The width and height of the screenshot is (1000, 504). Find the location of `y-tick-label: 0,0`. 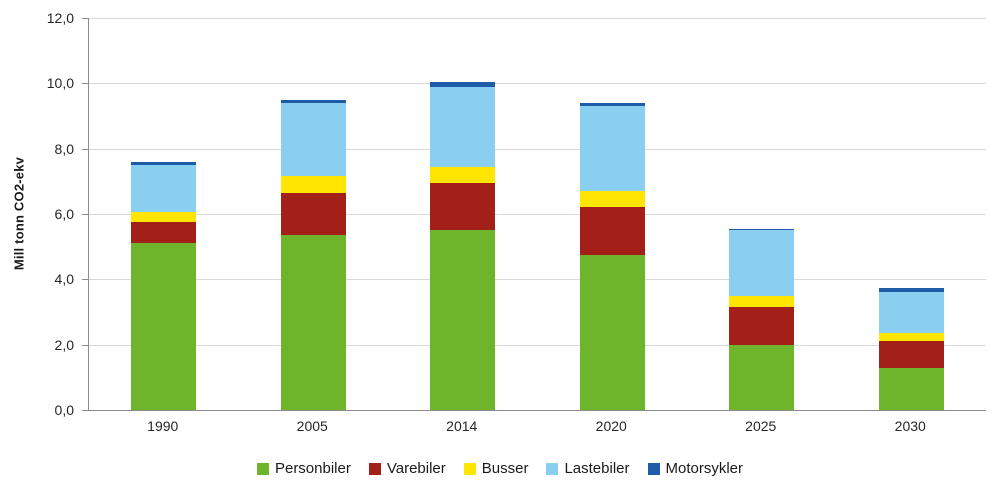

y-tick-label: 0,0 is located at coordinates (64, 410).